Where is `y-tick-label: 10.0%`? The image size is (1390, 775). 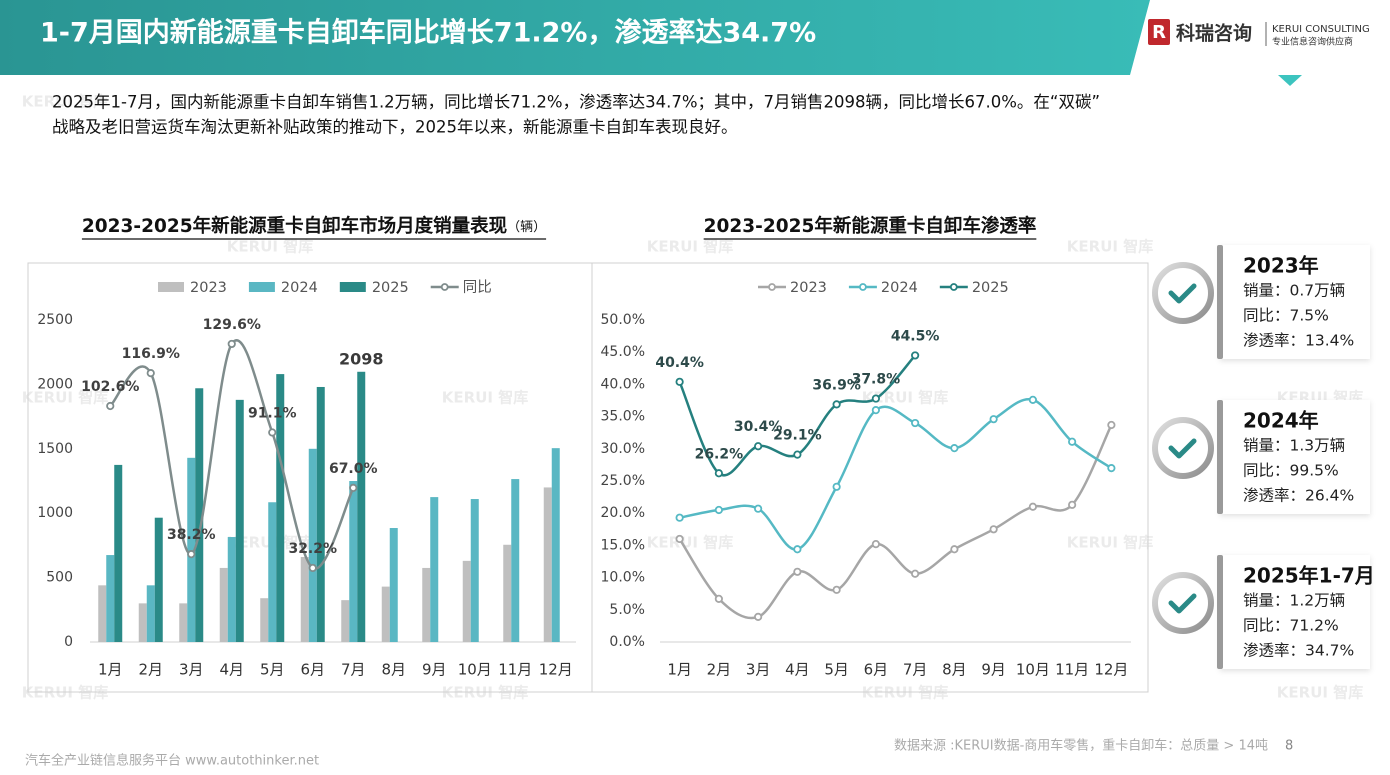 y-tick-label: 10.0% is located at coordinates (623, 578).